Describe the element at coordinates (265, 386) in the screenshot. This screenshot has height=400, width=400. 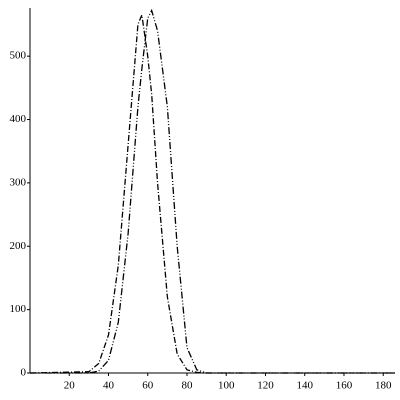
I see `x-tick-label: 120` at that location.